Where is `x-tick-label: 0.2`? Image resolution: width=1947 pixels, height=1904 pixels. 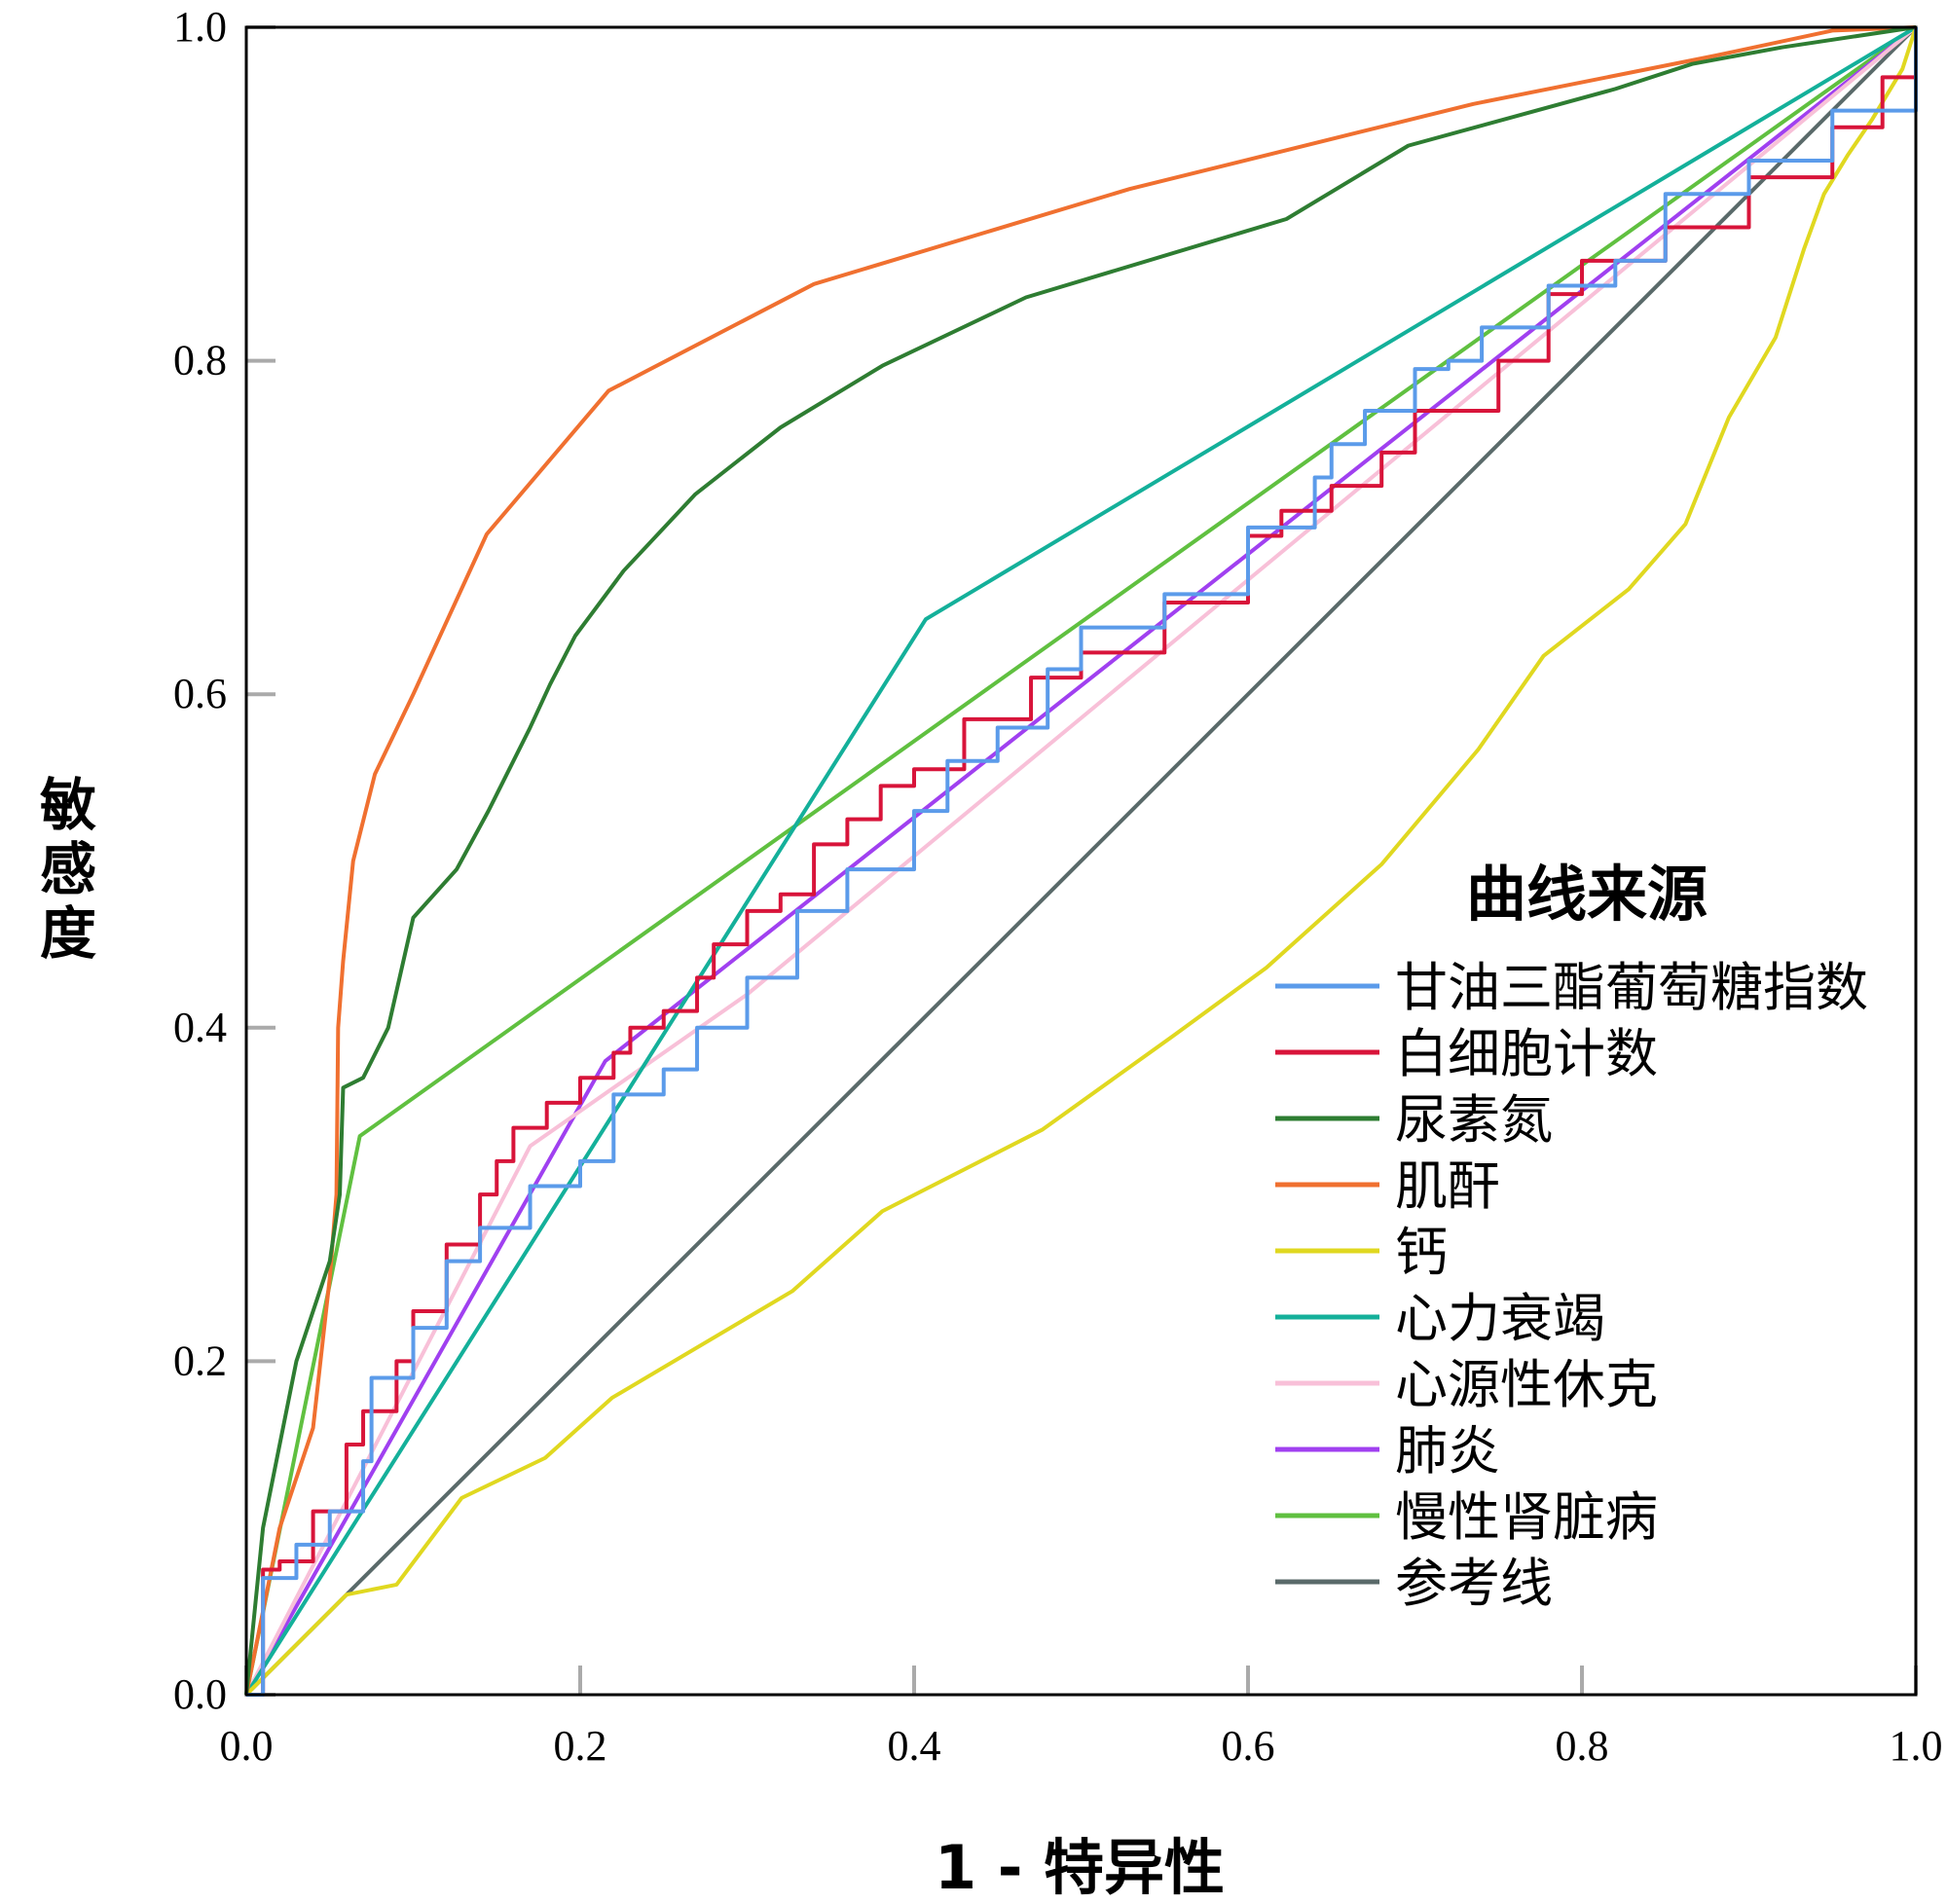
x-tick-label: 0.2 is located at coordinates (580, 1746).